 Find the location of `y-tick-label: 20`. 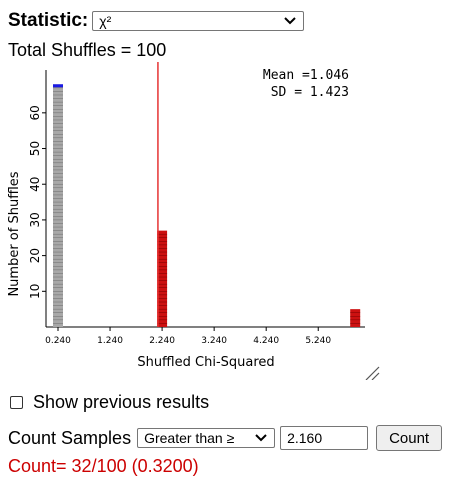

y-tick-label: 20 is located at coordinates (35, 255).